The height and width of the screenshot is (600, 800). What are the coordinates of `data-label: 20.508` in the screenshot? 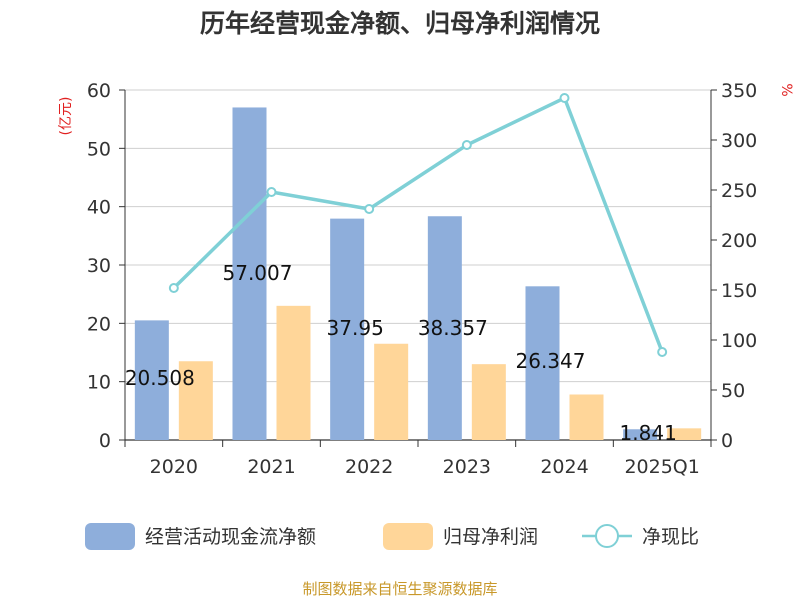 It's located at (160, 378).